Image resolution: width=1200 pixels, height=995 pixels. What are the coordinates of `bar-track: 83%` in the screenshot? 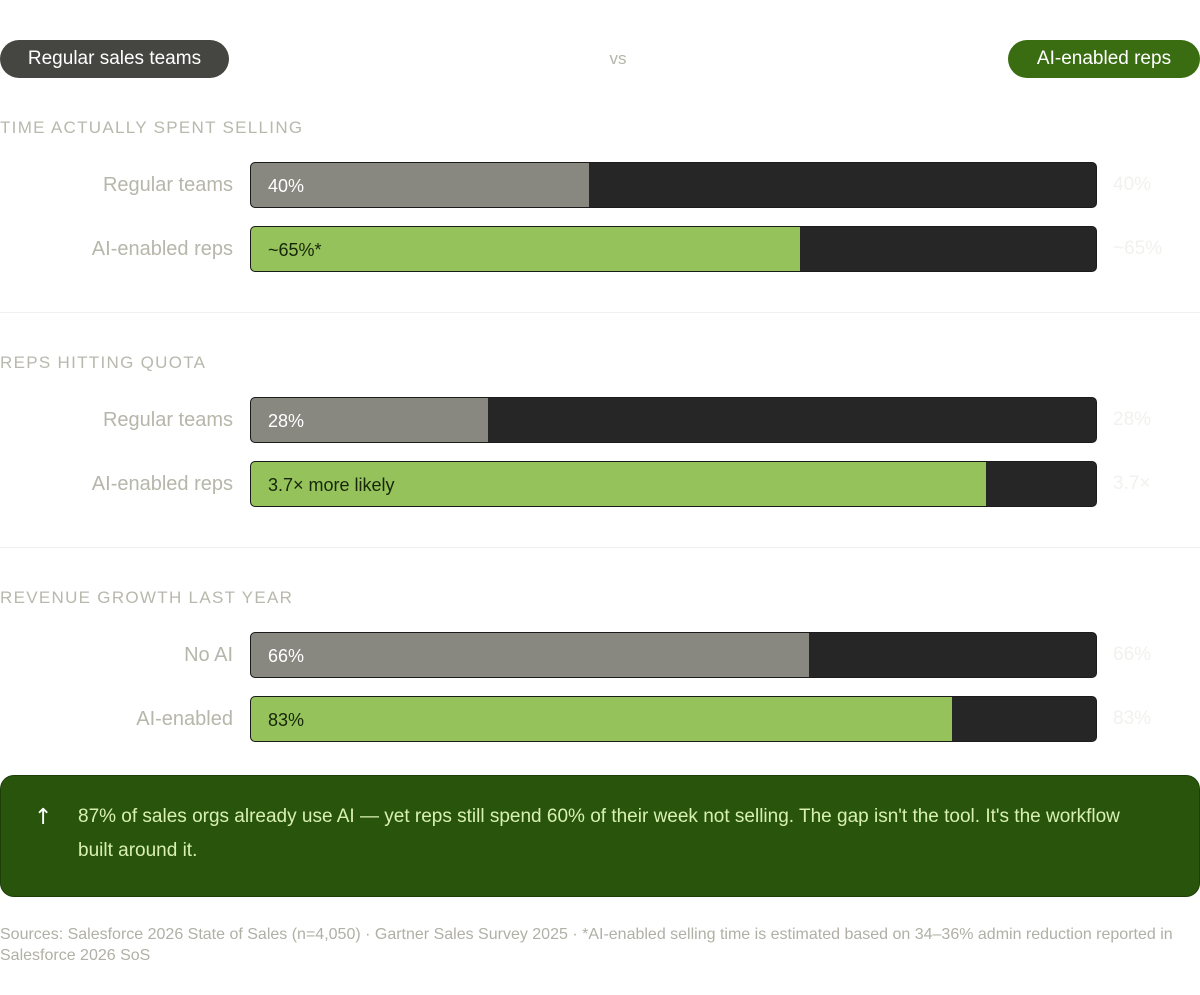 It's located at (673, 719).